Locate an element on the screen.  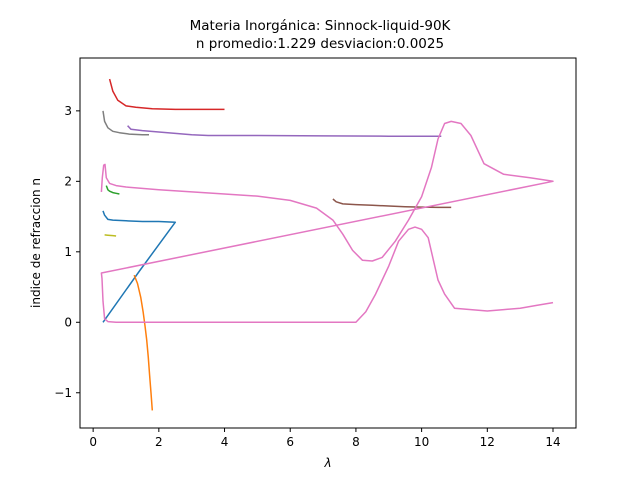
chart-title: Materia Inorgánica: Sinnock-liquid-90K is located at coordinates (321, 26).